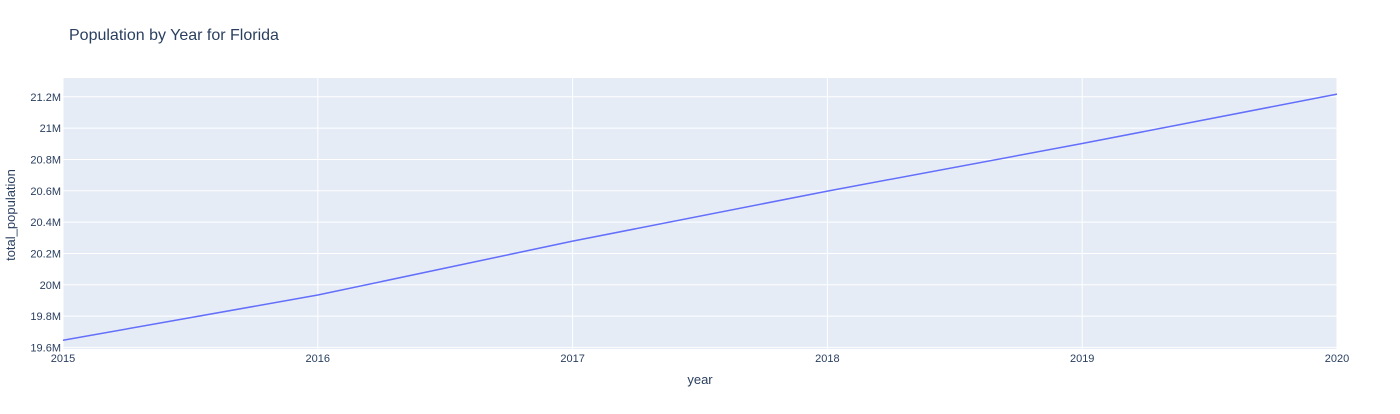 The width and height of the screenshot is (1400, 414). What do you see at coordinates (1337, 359) in the screenshot?
I see `x-tick-label: 2020` at bounding box center [1337, 359].